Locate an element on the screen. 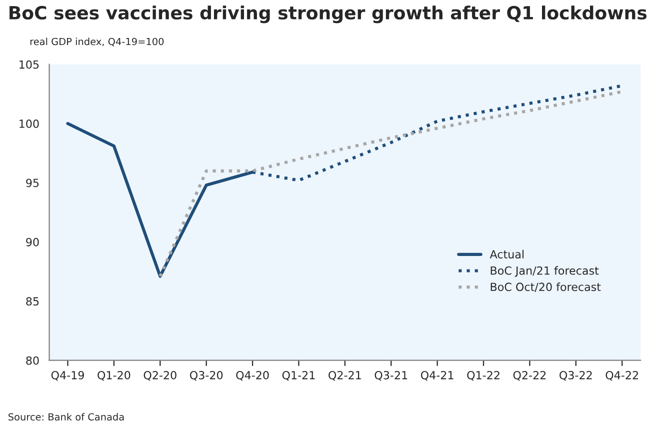 This screenshot has height=429, width=657. y-tick-label: 95 is located at coordinates (32, 183).